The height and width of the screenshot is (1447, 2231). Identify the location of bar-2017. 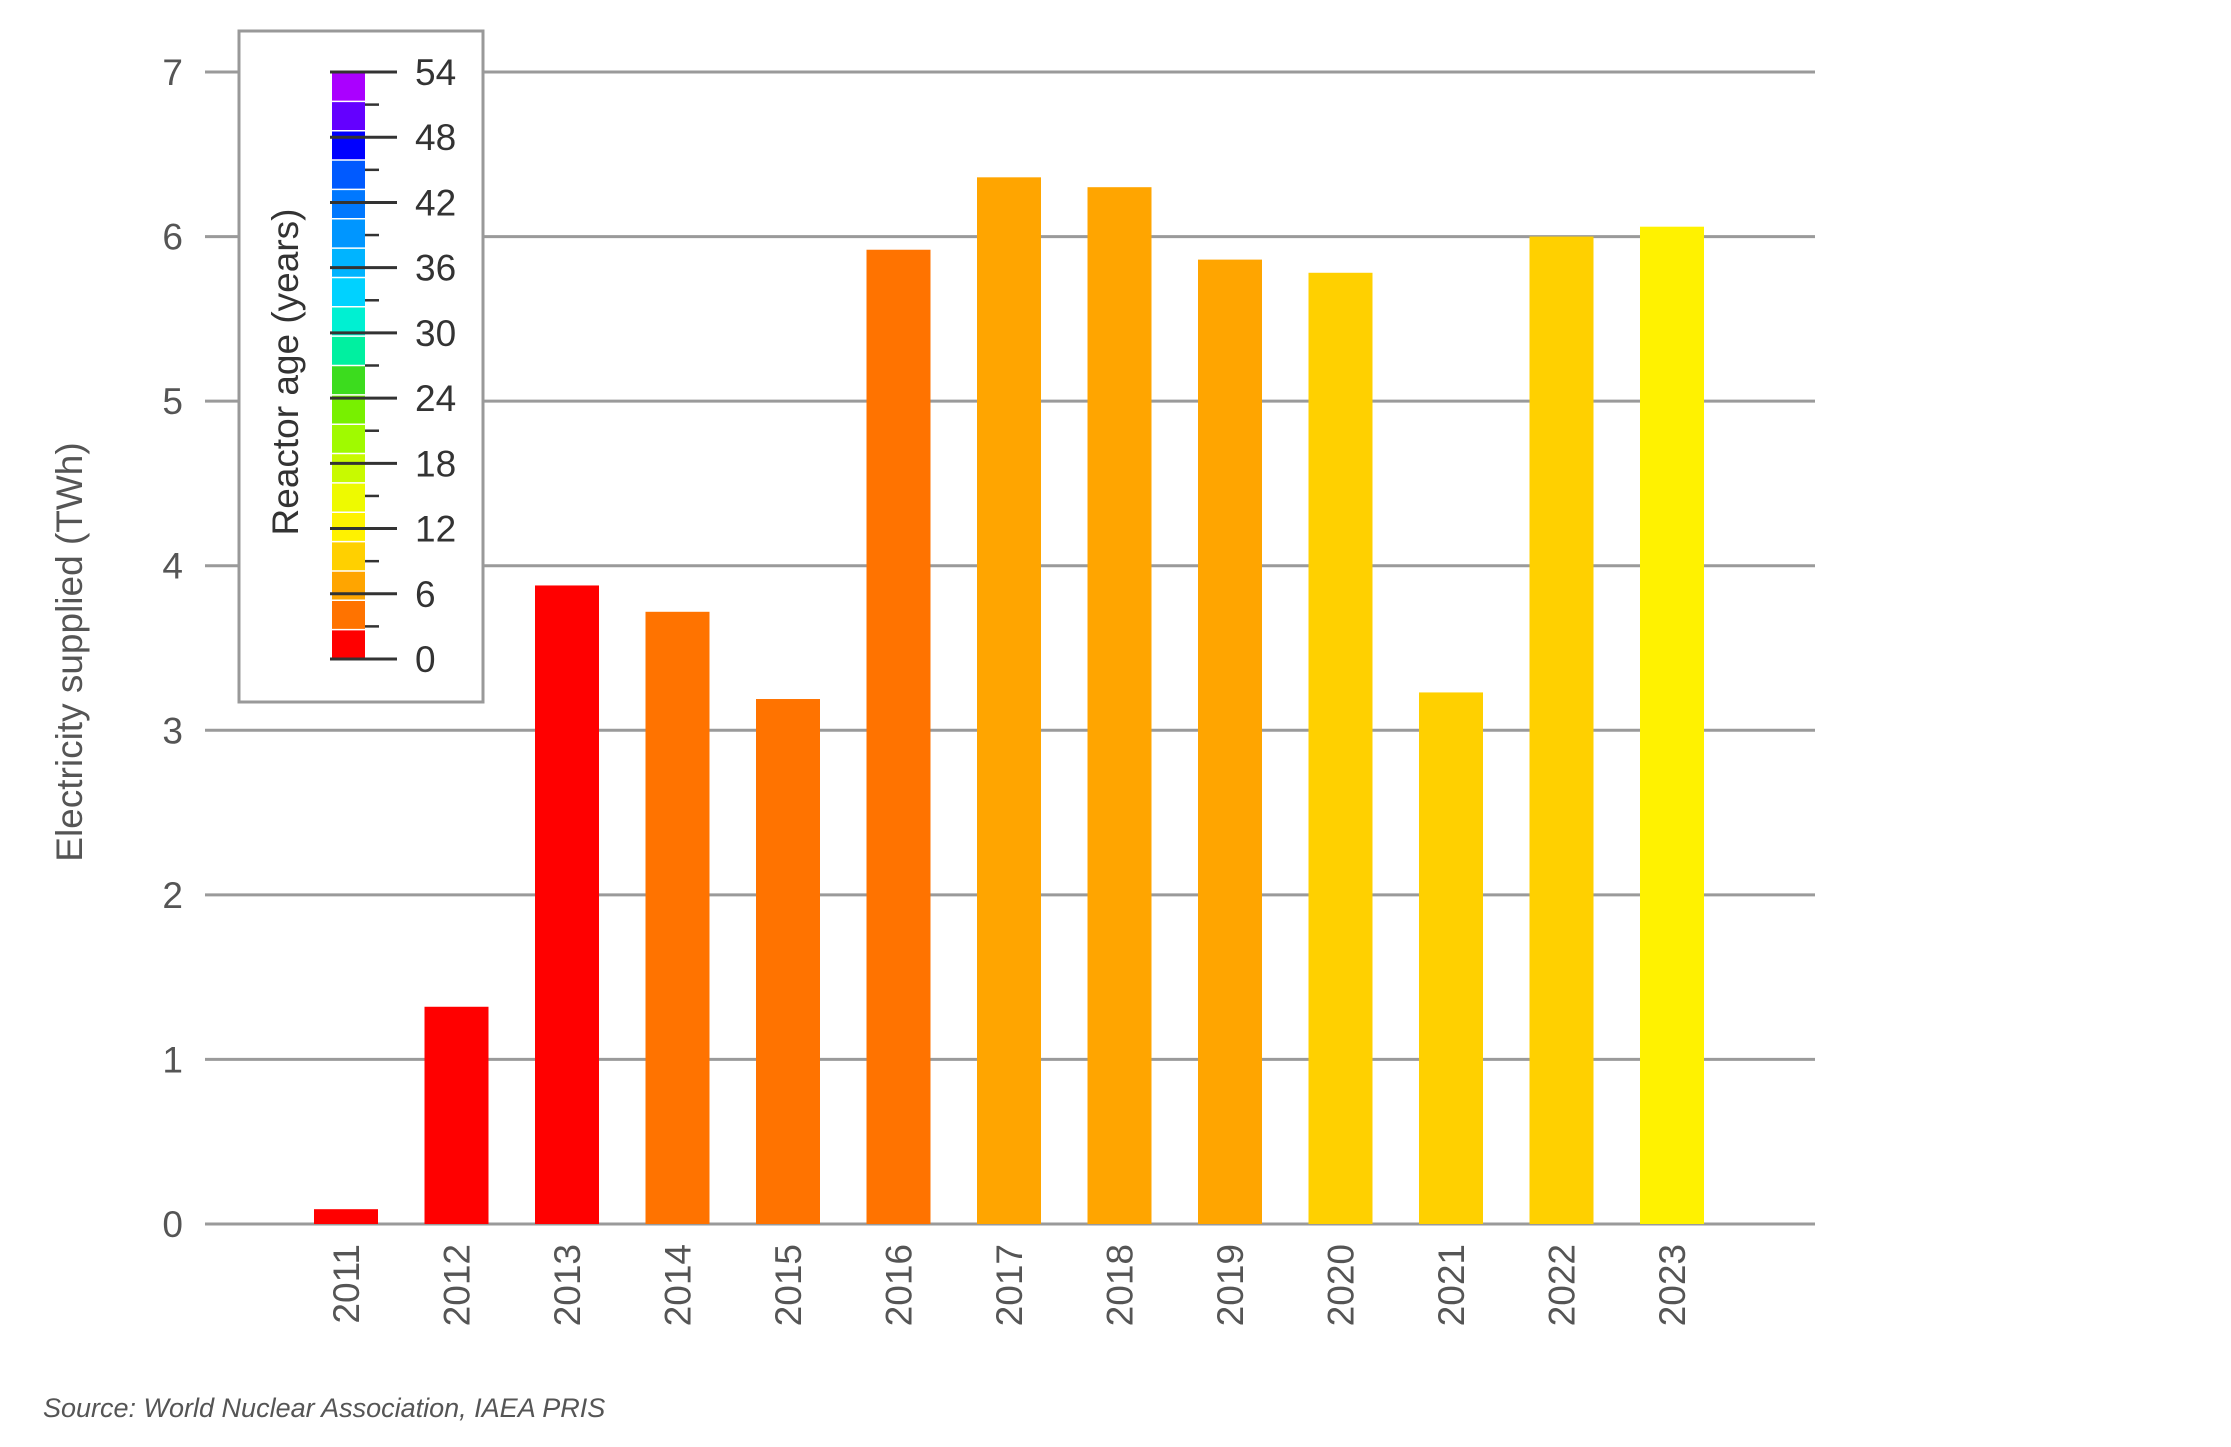
(1009, 701).